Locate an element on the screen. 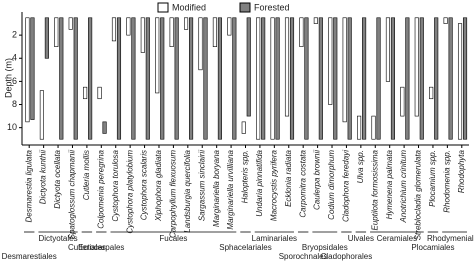  order-label: Ectocarpales is located at coordinates (101, 247).